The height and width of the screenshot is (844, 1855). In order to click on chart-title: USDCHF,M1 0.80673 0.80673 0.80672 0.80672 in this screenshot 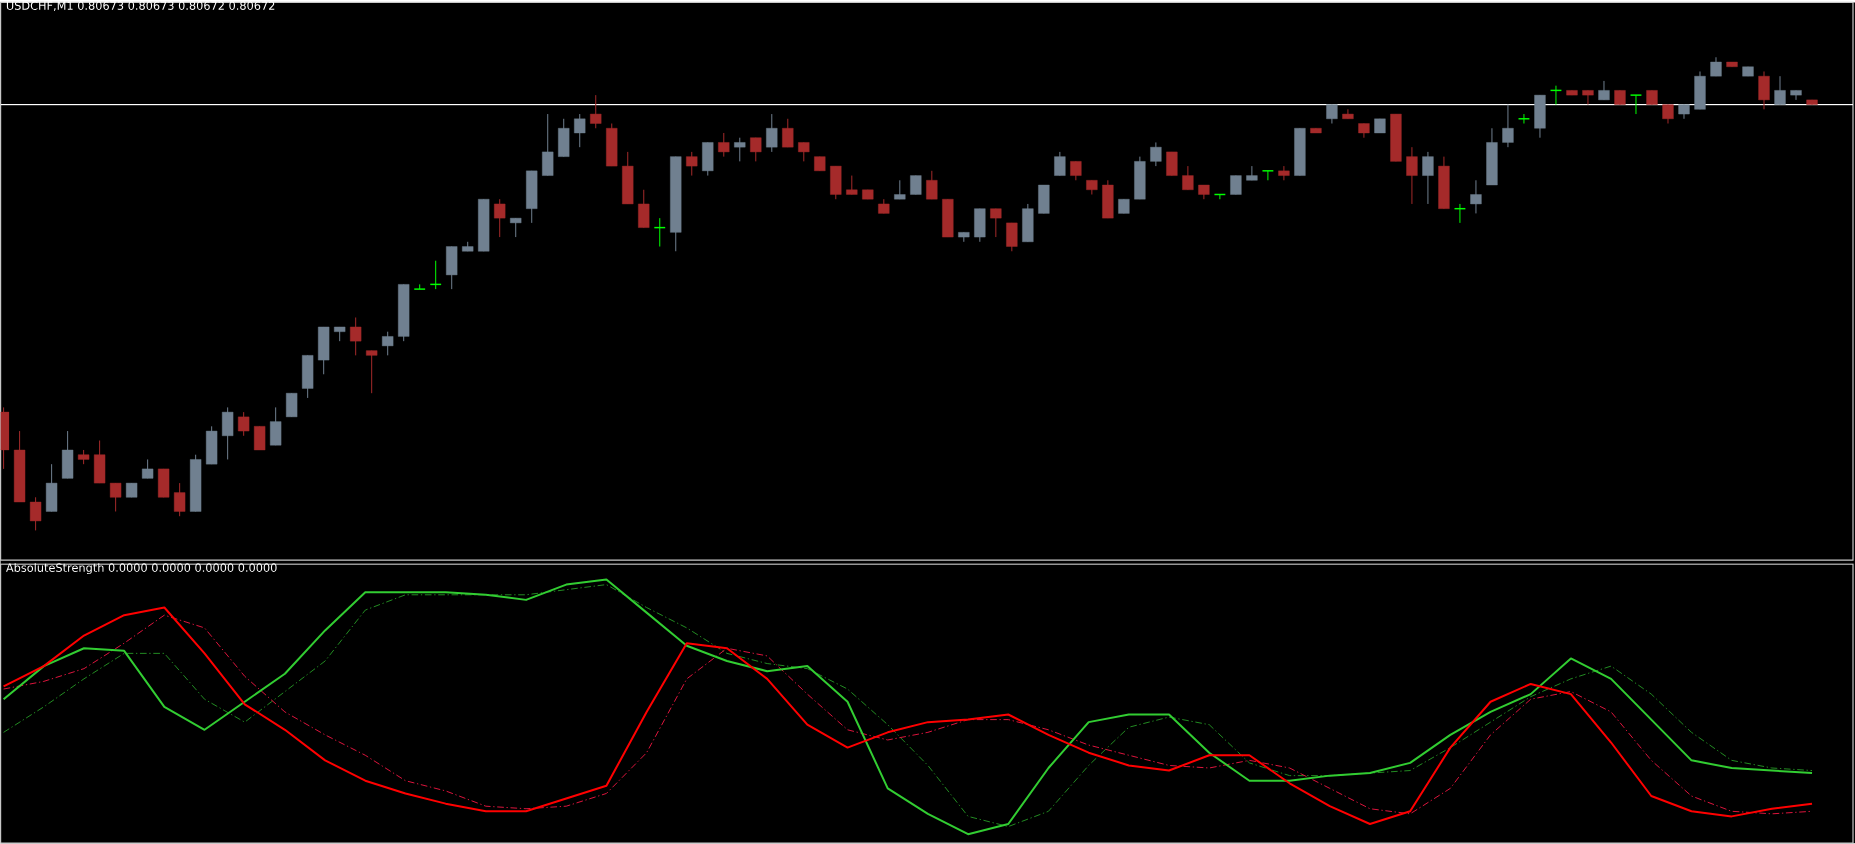, I will do `click(140, 6)`.